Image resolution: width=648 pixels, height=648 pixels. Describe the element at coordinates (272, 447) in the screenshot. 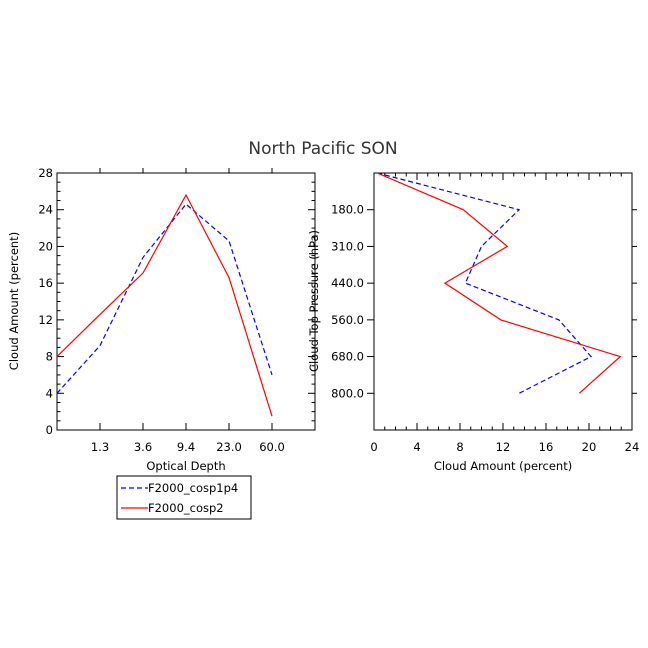

I see `left-x-tick-label: 60.0` at that location.